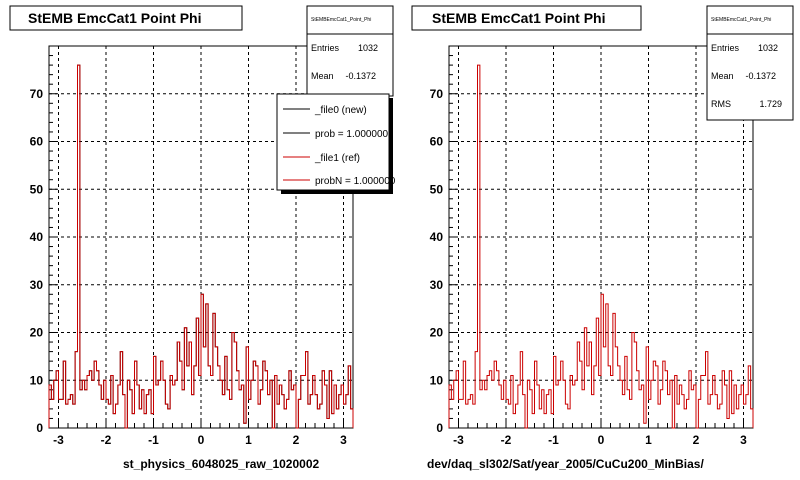 This screenshot has width=800, height=480. Describe the element at coordinates (368, 48) in the screenshot. I see `left-stats-entries-value: 1032` at that location.